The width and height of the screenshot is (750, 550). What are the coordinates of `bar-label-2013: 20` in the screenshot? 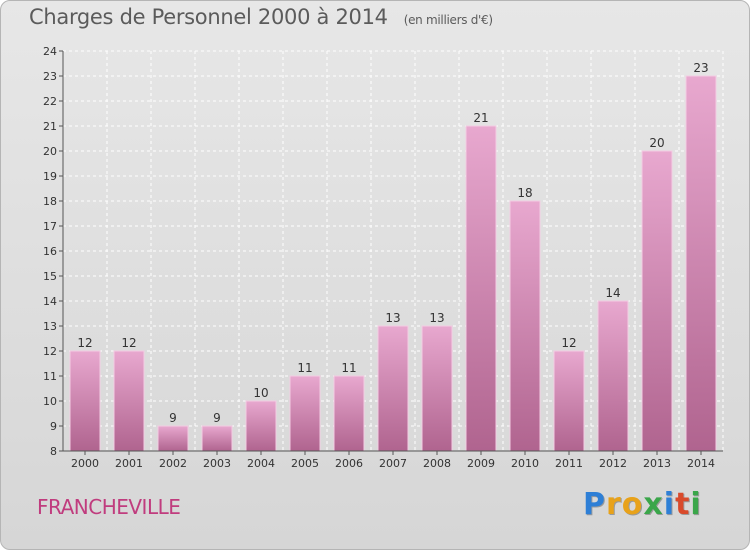 It's located at (656, 143).